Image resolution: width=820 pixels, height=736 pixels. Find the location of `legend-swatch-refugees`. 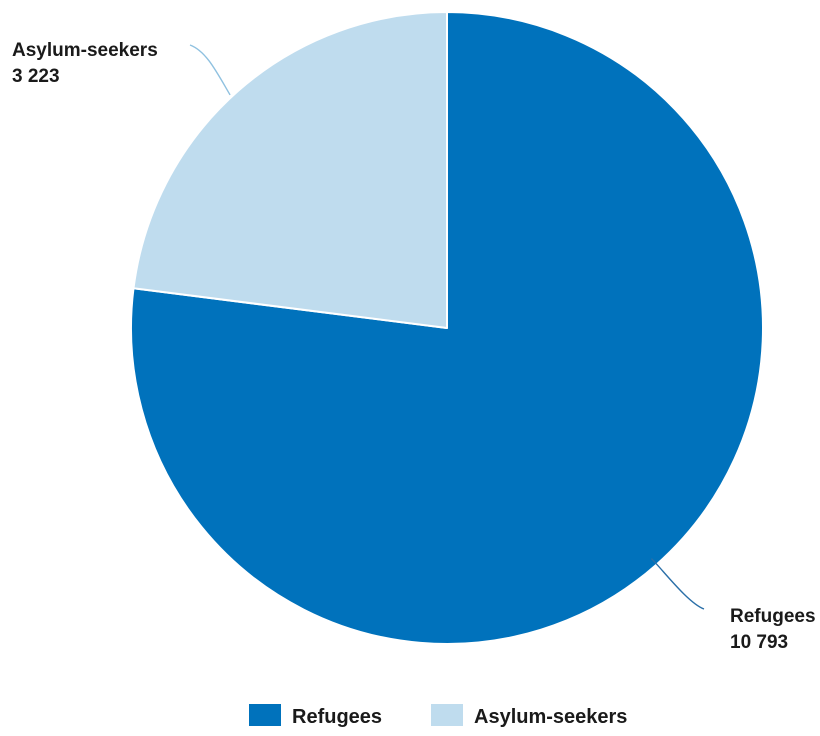

legend-swatch-refugees is located at coordinates (265, 715).